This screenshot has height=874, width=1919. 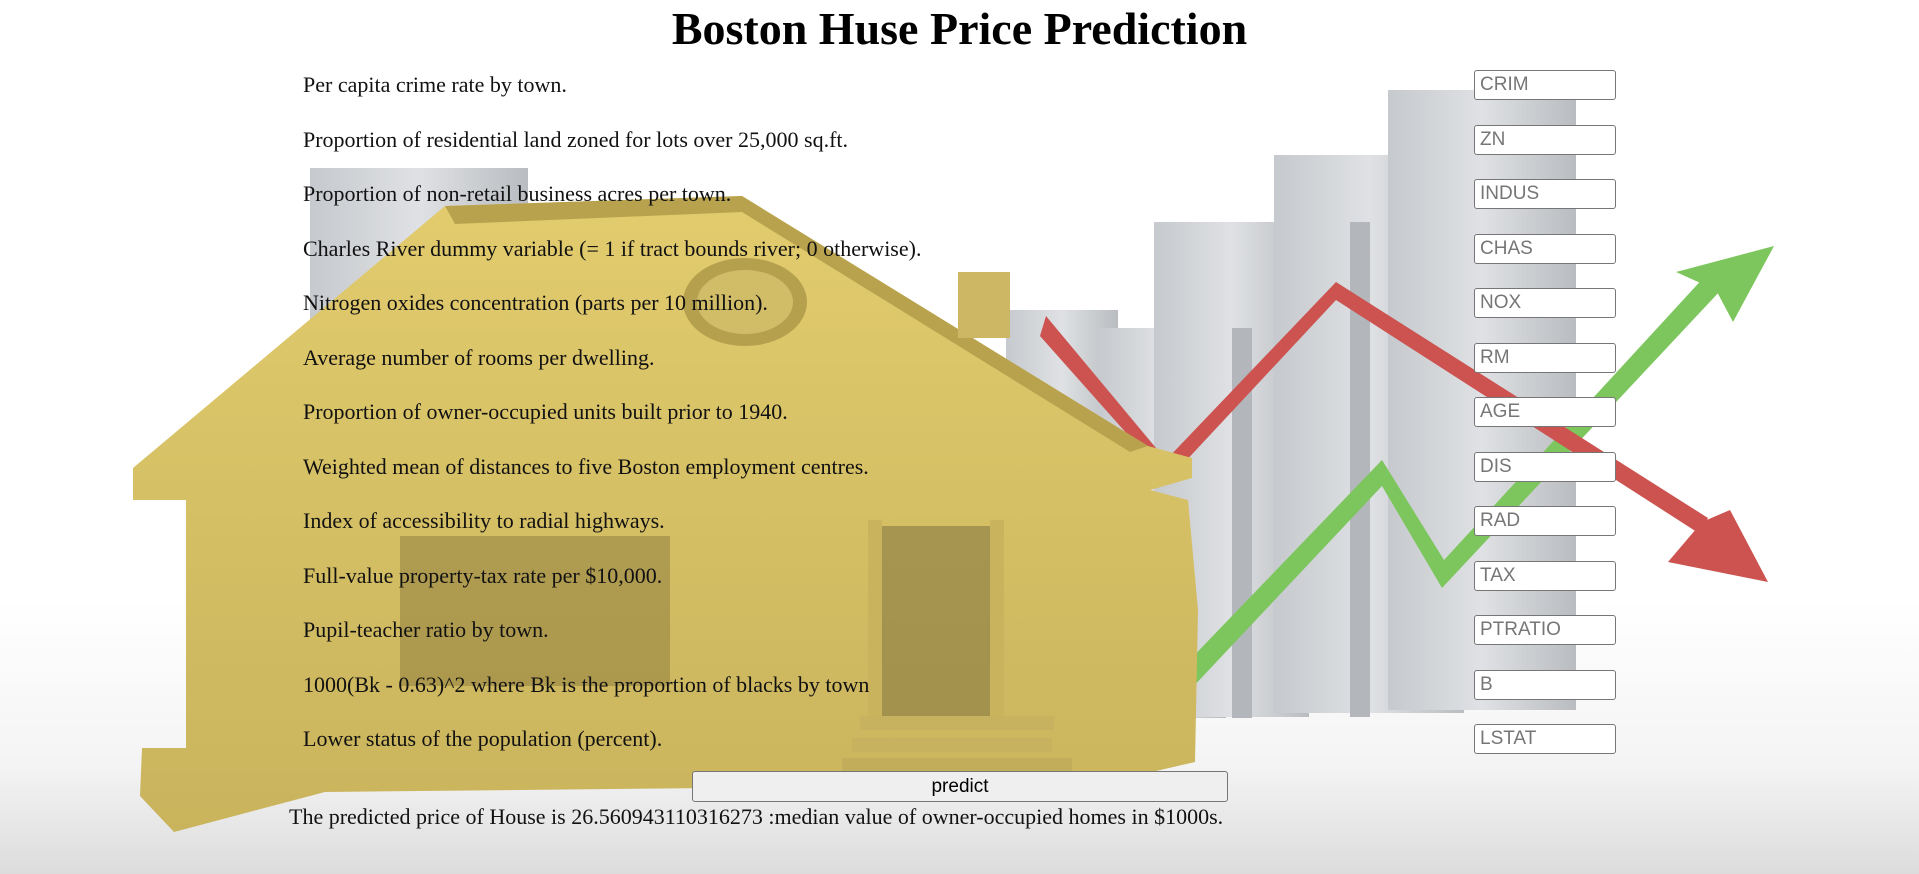 I want to click on page-title: Boston Huse Price Prediction, so click(x=959, y=28).